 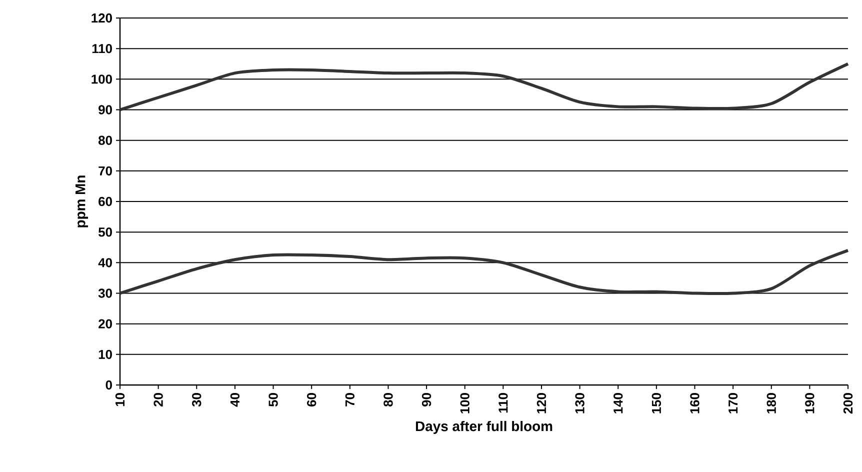 What do you see at coordinates (105, 232) in the screenshot?
I see `y-tick-label: 50` at bounding box center [105, 232].